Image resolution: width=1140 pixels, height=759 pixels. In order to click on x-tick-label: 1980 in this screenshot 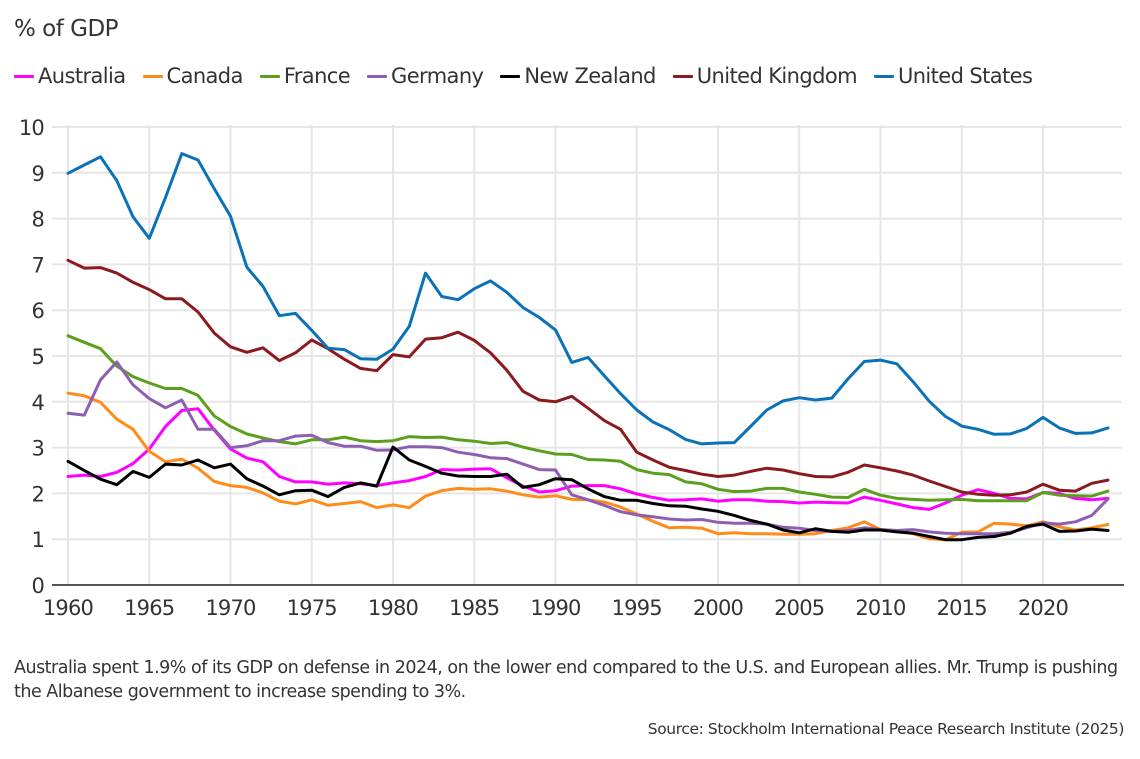, I will do `click(393, 608)`.